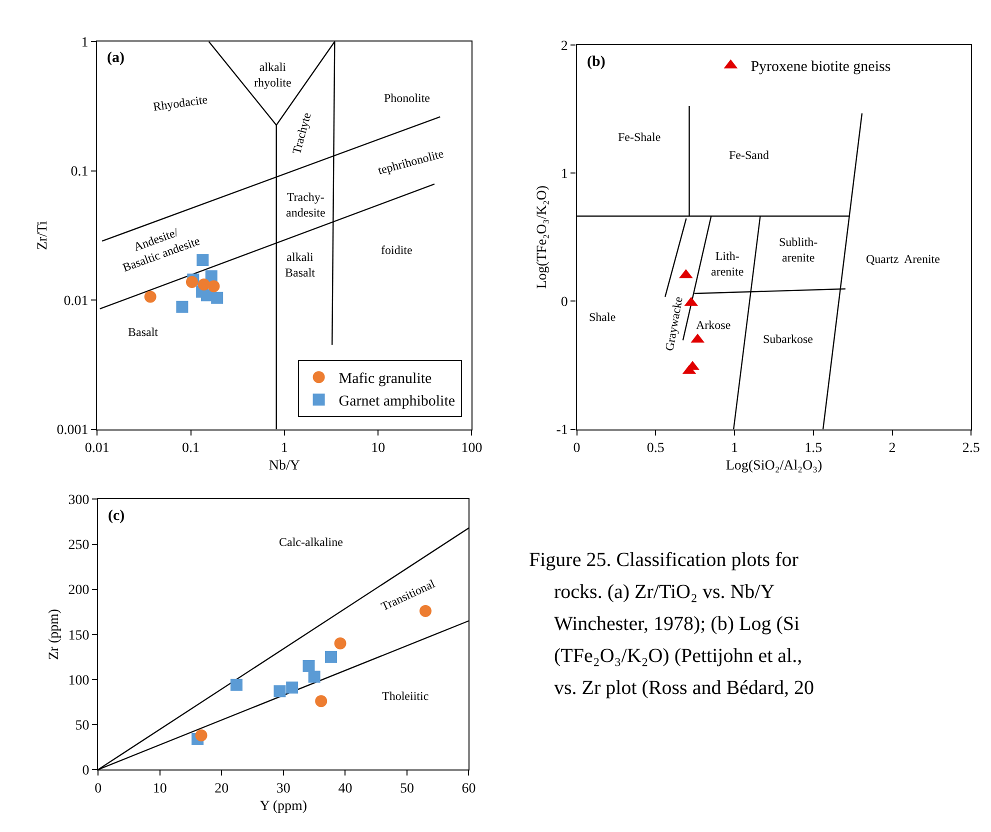 The width and height of the screenshot is (991, 832). I want to click on y-tick-label: 150, so click(79, 636).